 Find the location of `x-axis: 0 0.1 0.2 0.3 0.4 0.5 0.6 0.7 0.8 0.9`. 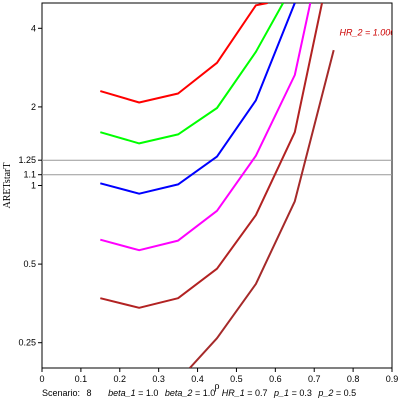

x-axis: 0 0.1 0.2 0.3 0.4 0.5 0.6 0.7 0.8 0.9 is located at coordinates (218, 376).